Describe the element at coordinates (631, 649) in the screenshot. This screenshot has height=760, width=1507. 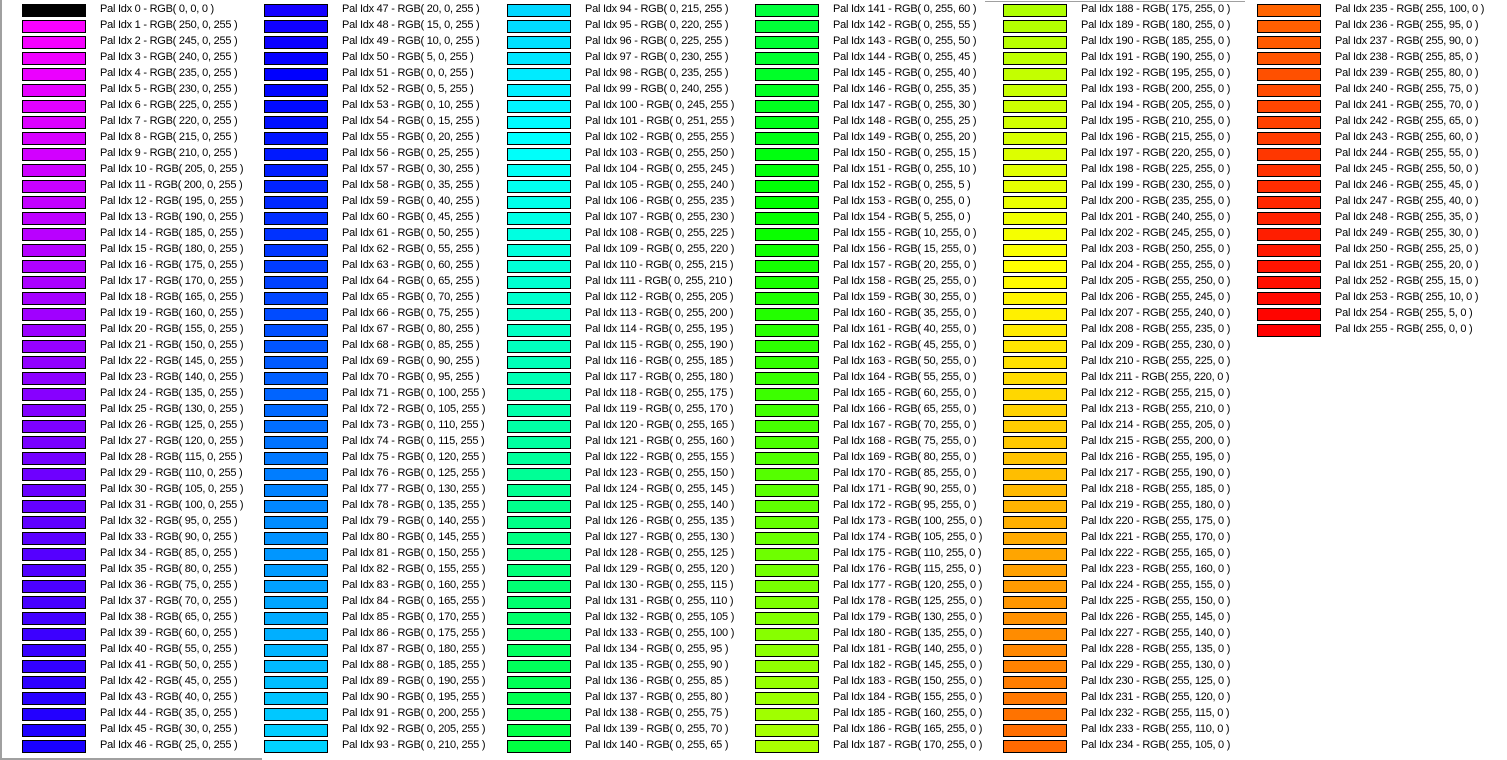
I see `palette-entry: Pal Idx 134 - RGB( 0, 255, 95 )` at that location.